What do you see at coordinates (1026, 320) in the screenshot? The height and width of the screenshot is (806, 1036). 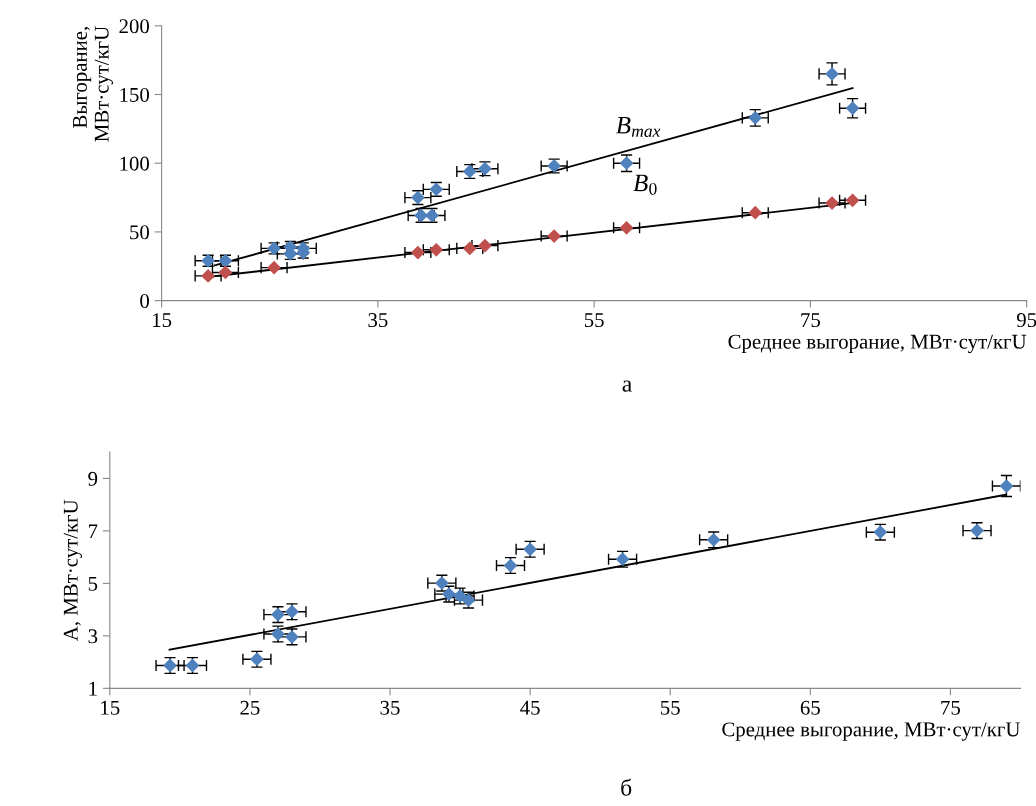 I see `x-tick-label: 95` at bounding box center [1026, 320].